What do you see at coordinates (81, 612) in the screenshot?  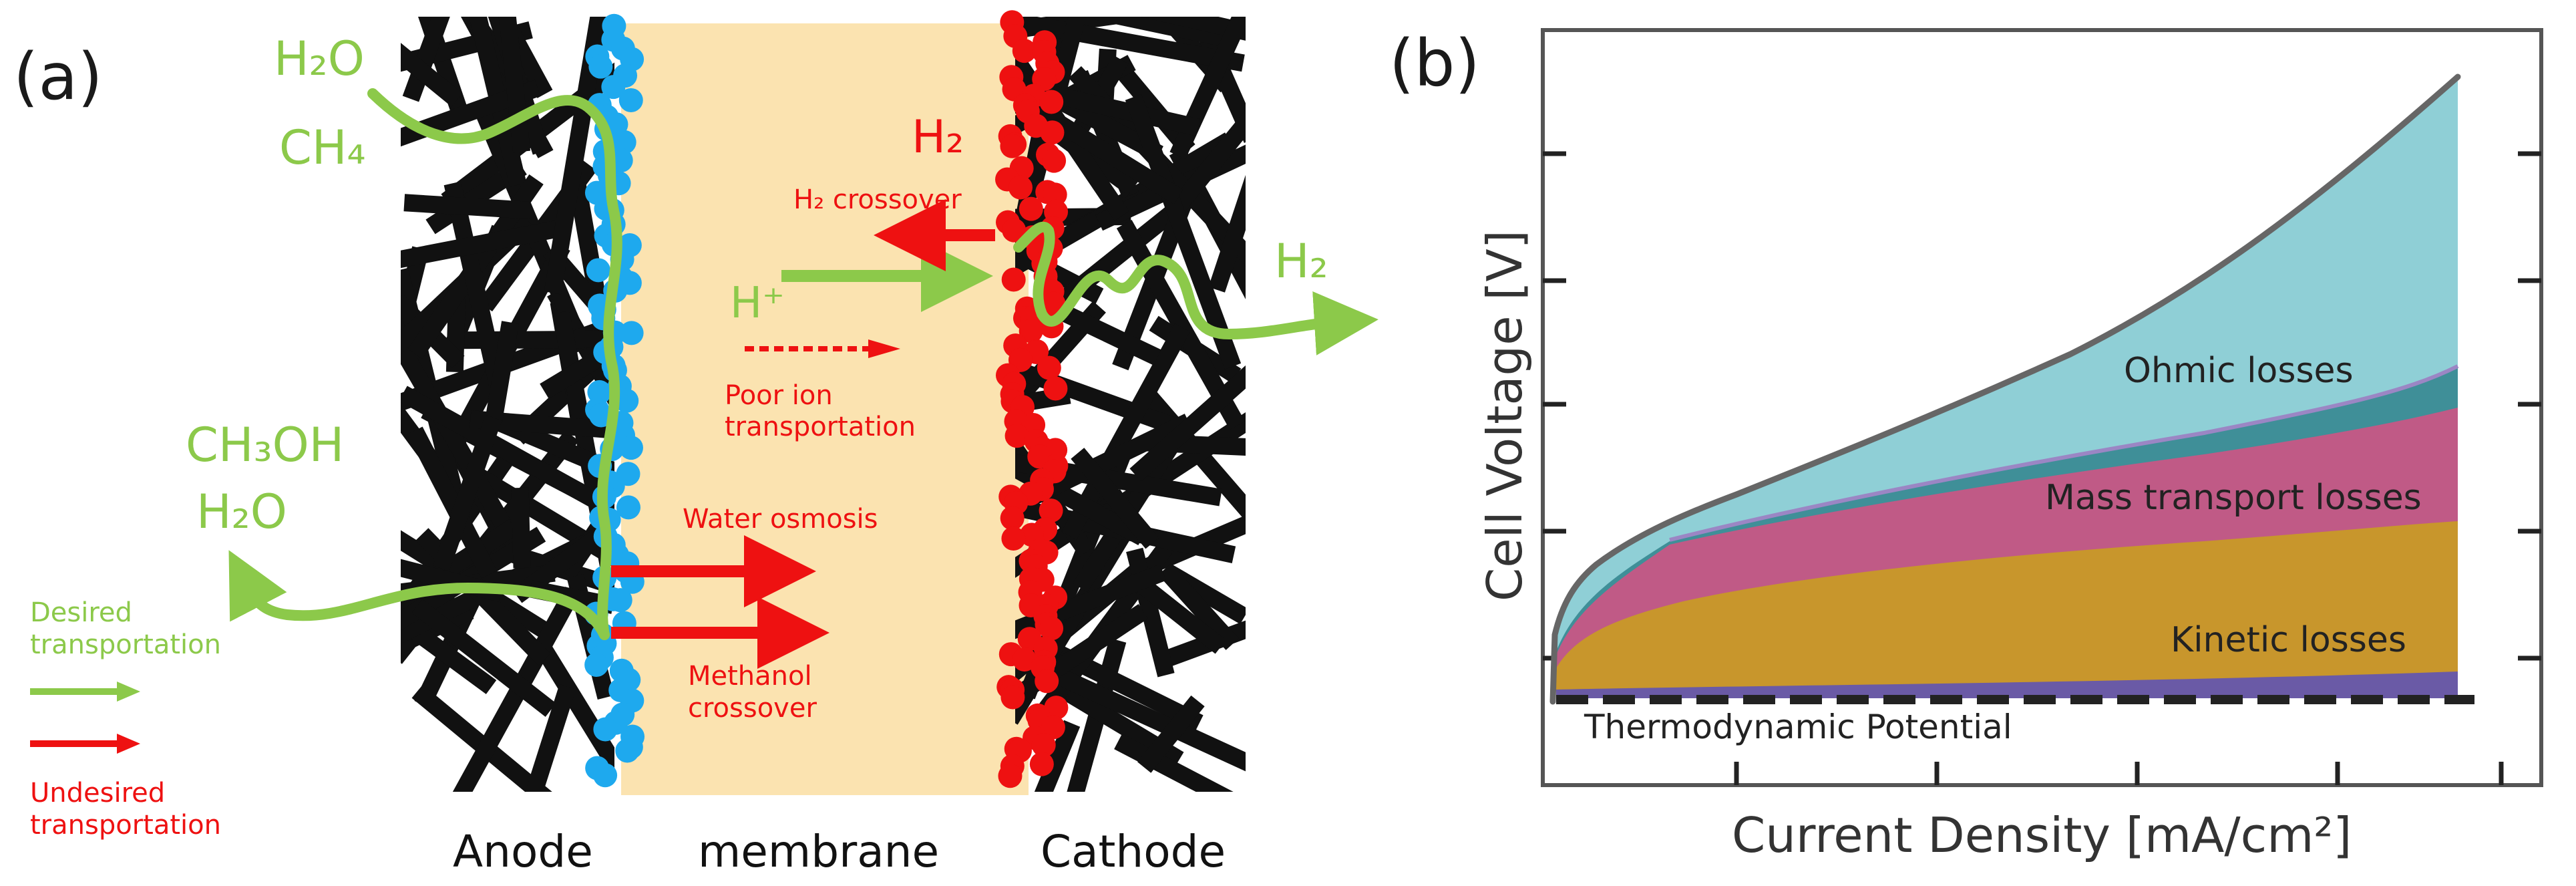 I see `legend-desired-1: Desired` at bounding box center [81, 612].